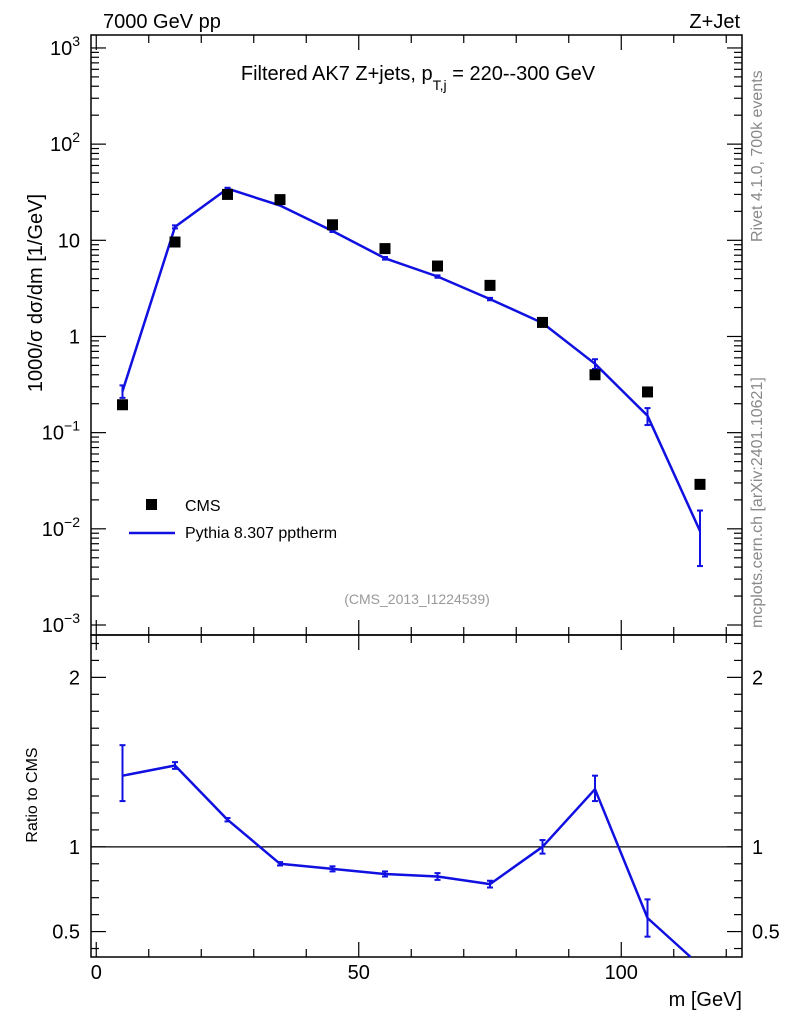 The image size is (786, 1024). What do you see at coordinates (36, 293) in the screenshot?
I see `main-y-label: 1000/σ dσ/dm [1/GeV]` at bounding box center [36, 293].